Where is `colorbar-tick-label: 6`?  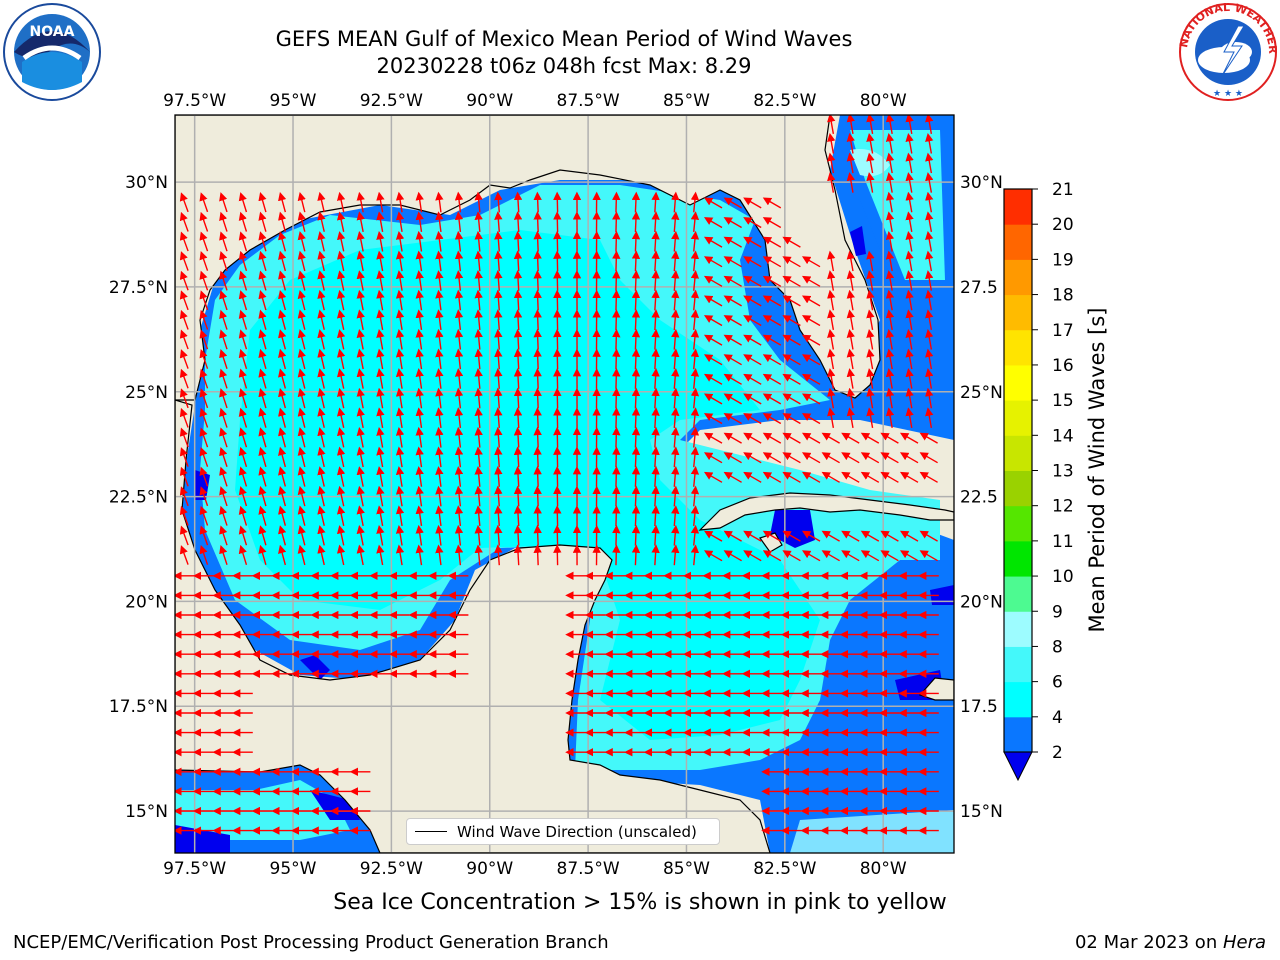
colorbar-tick-label: 6 is located at coordinates (1057, 683).